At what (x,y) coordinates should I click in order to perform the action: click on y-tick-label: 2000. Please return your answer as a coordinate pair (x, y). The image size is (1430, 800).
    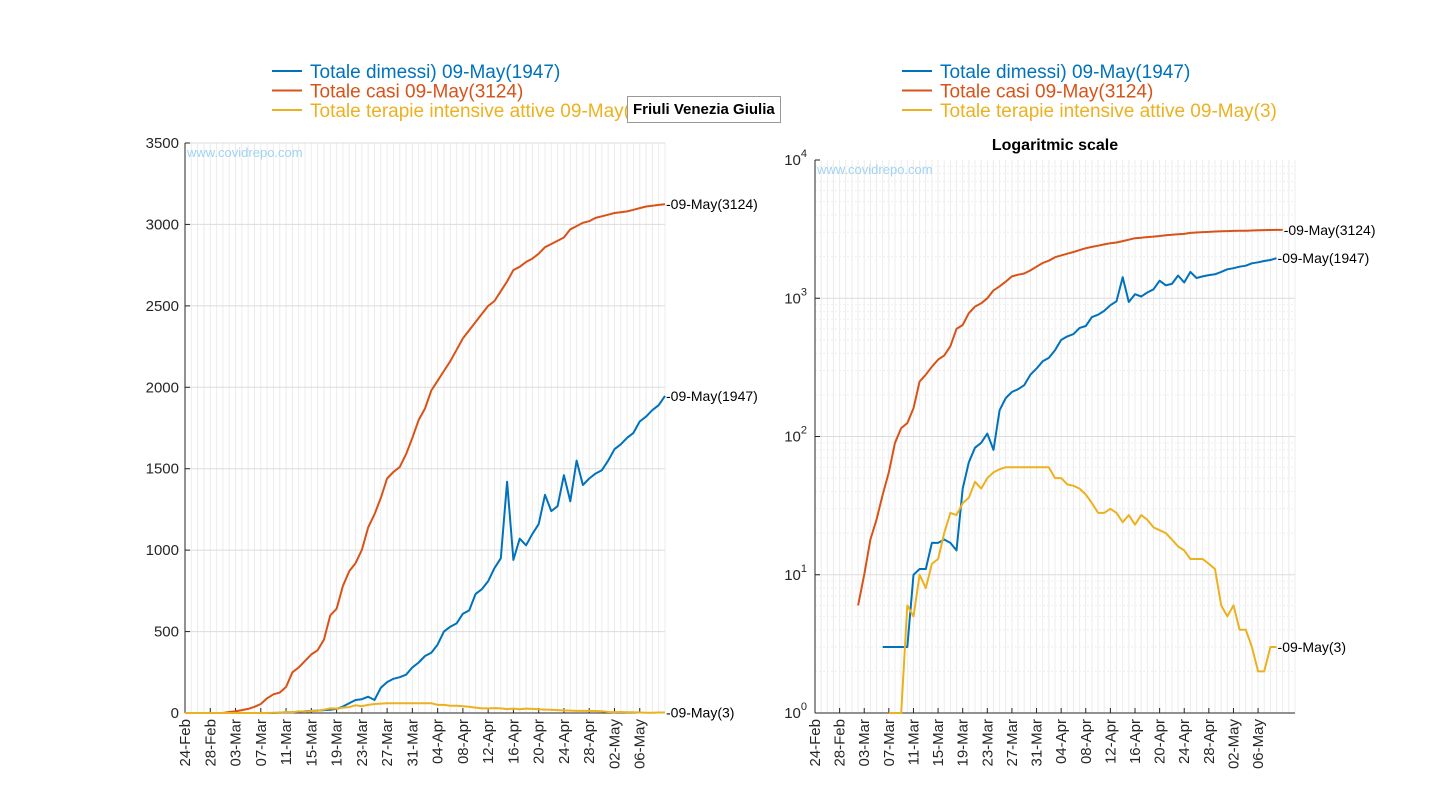
    Looking at the image, I should click on (162, 387).